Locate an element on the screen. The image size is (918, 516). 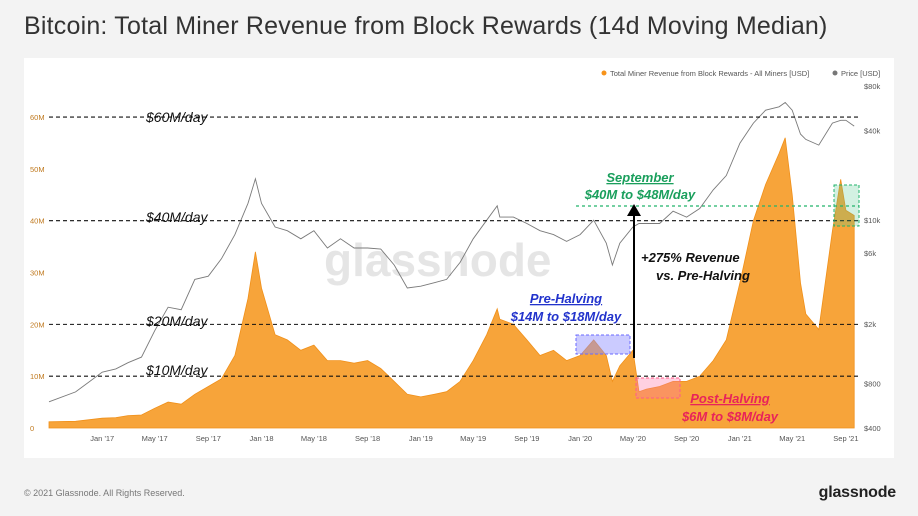
y-left-tick-label: 30M is located at coordinates (37, 273).